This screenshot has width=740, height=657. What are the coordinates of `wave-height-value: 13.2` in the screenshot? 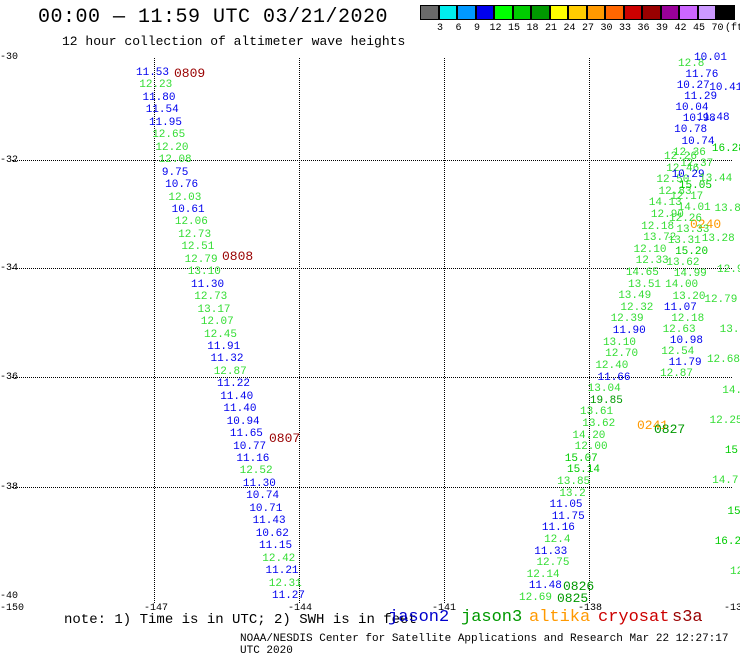 It's located at (572, 493).